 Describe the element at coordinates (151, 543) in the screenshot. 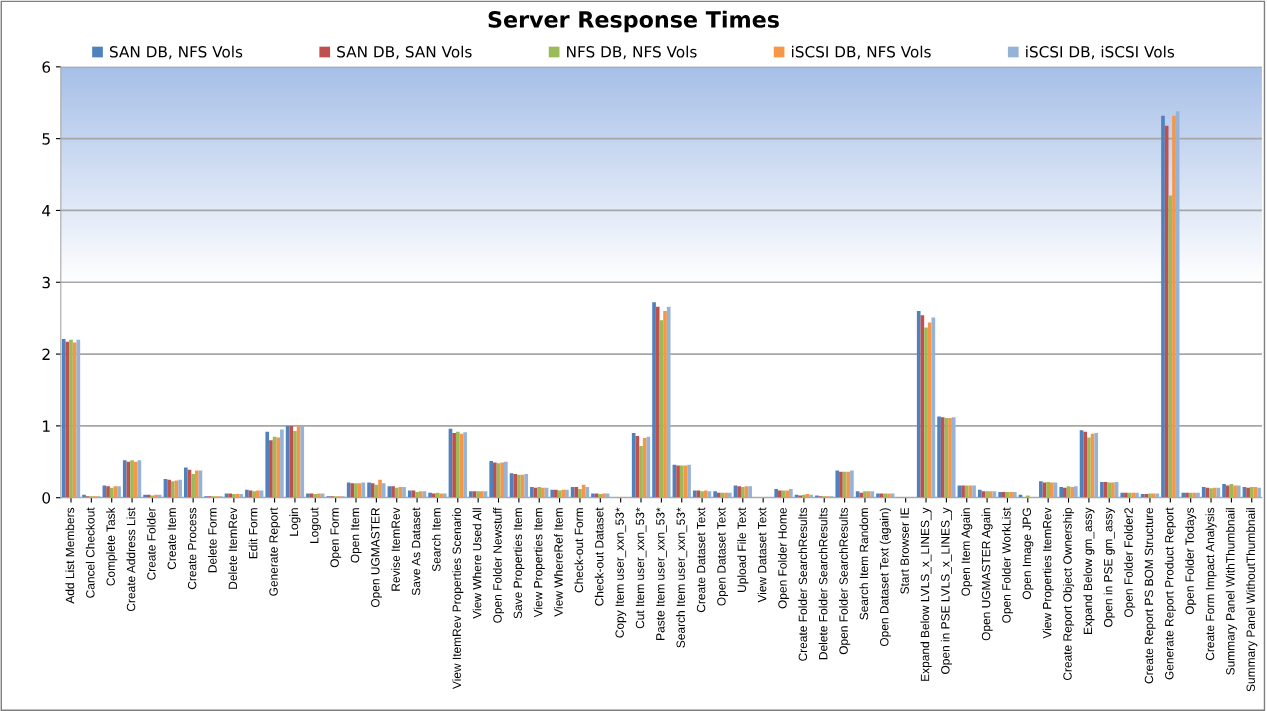

I see `x-tick-label: Create Folder` at that location.